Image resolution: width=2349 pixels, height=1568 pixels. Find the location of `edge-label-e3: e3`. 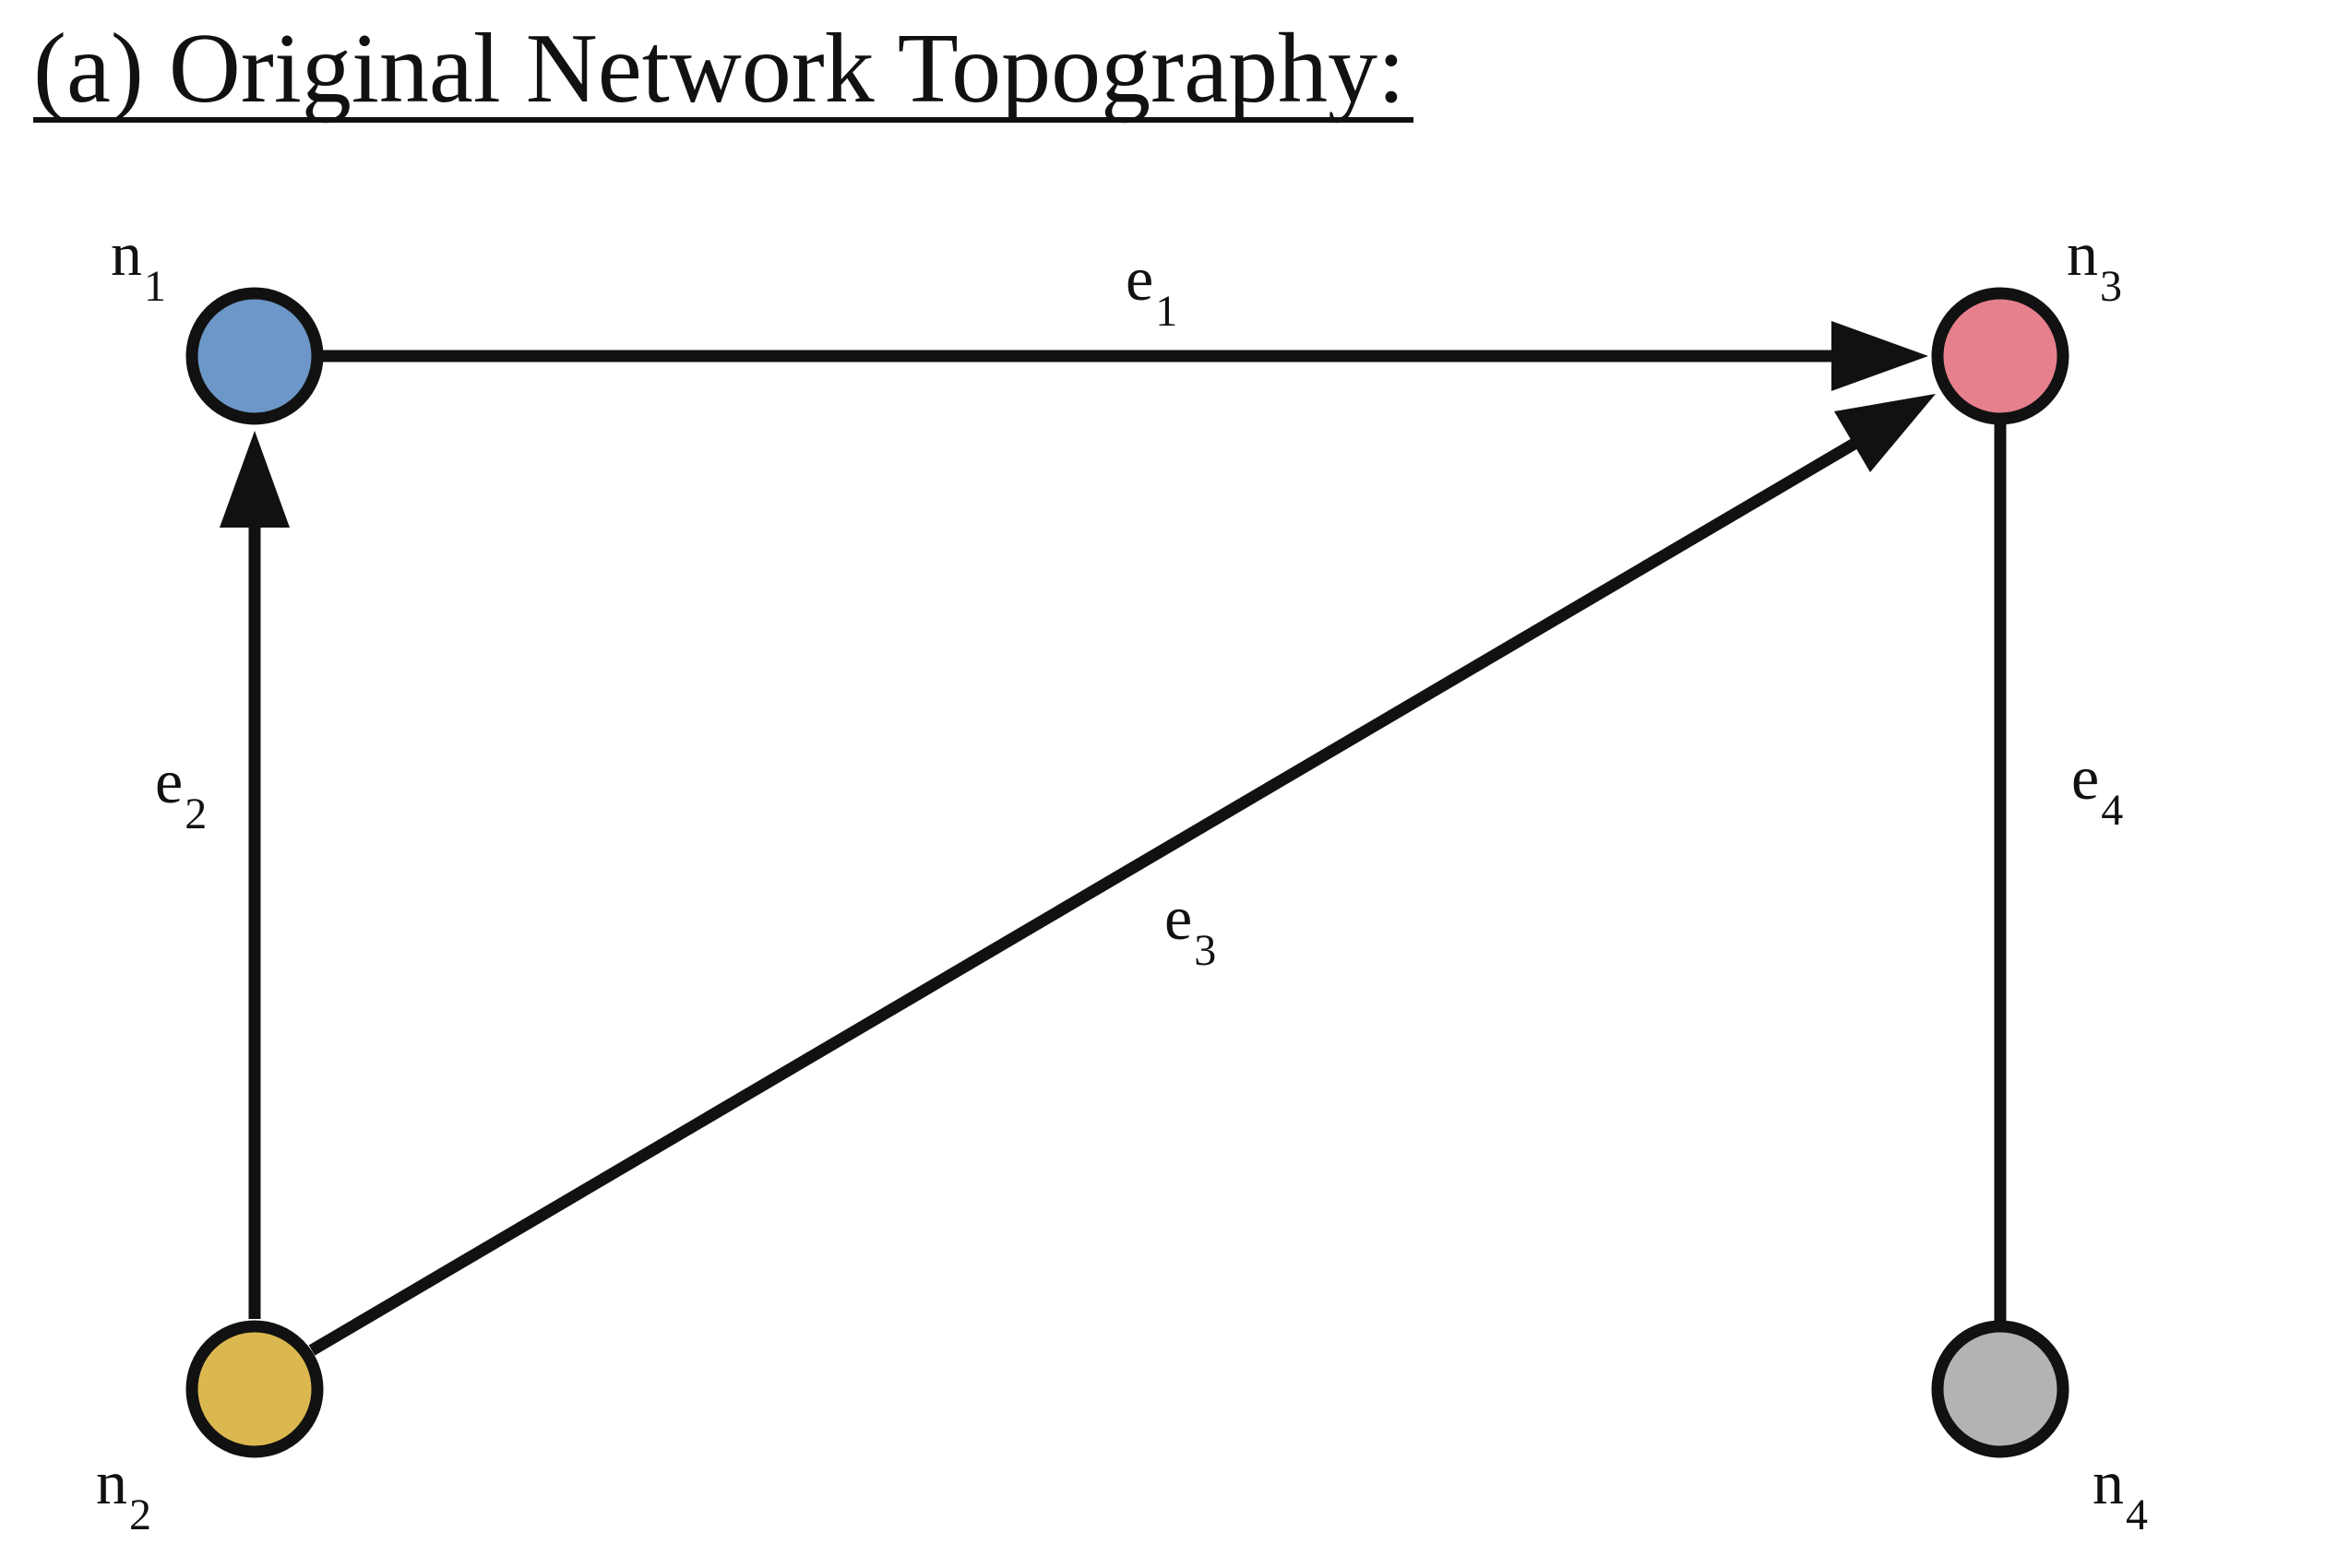

edge-label-e3: e3 is located at coordinates (1190, 929).